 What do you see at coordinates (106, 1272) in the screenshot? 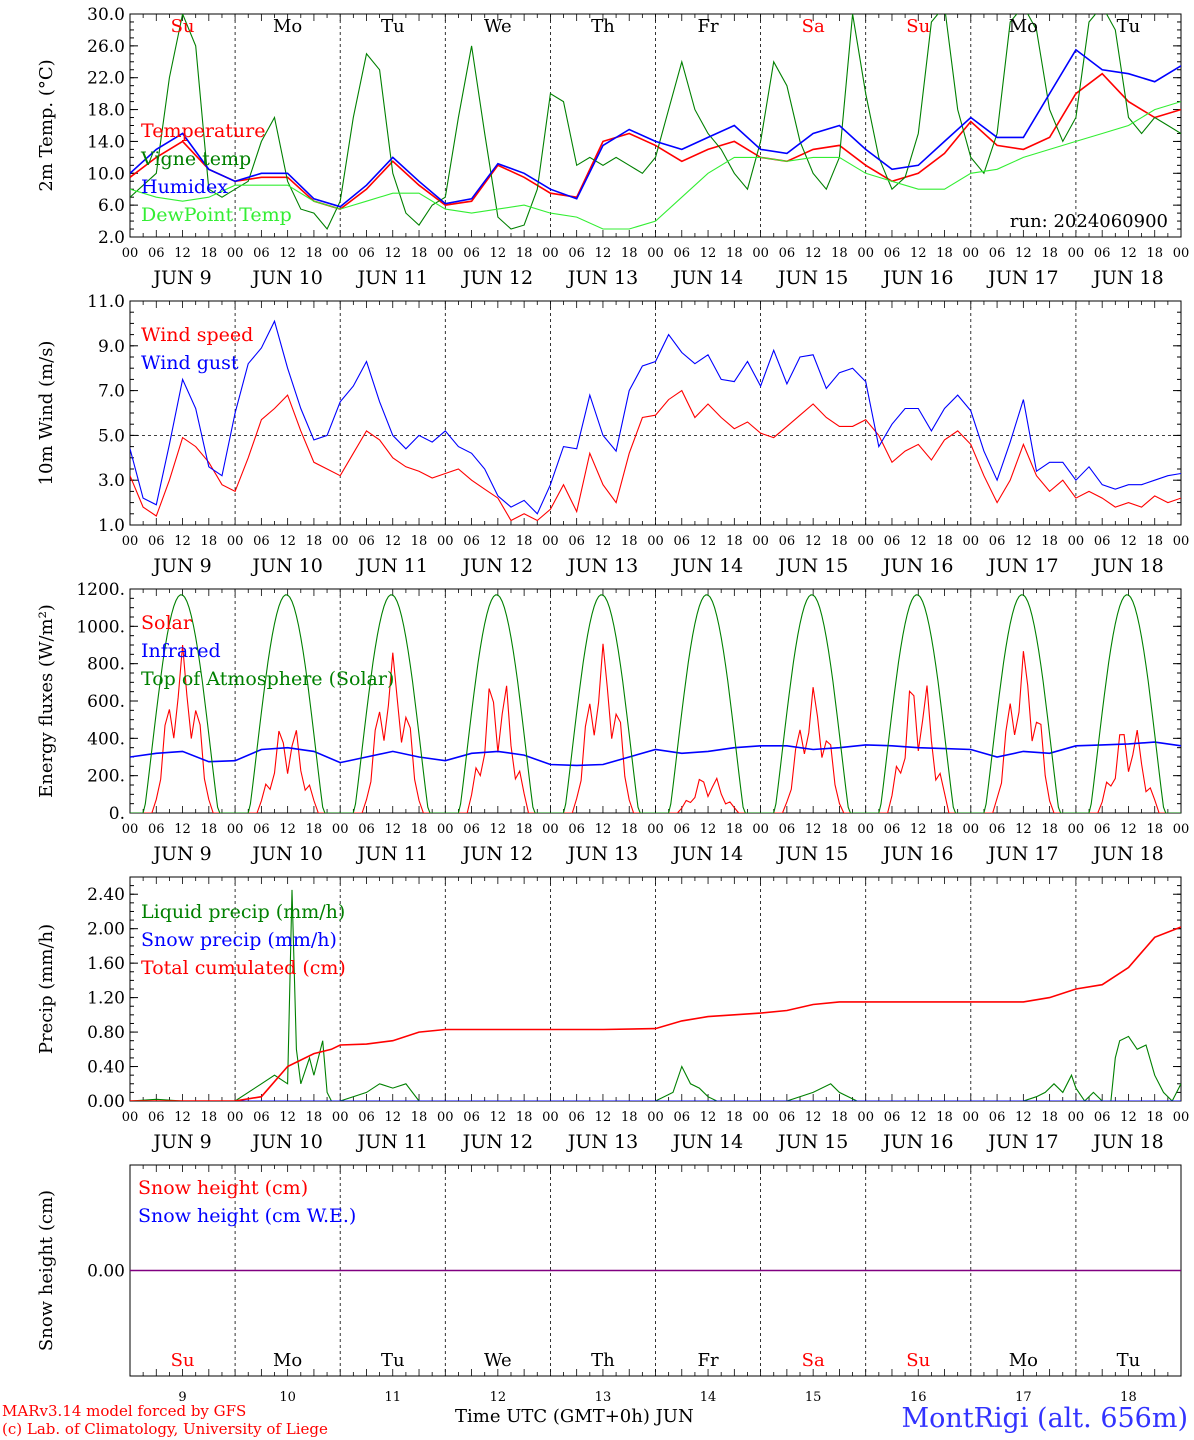
I see `y-tick-label: 0.00` at bounding box center [106, 1272].